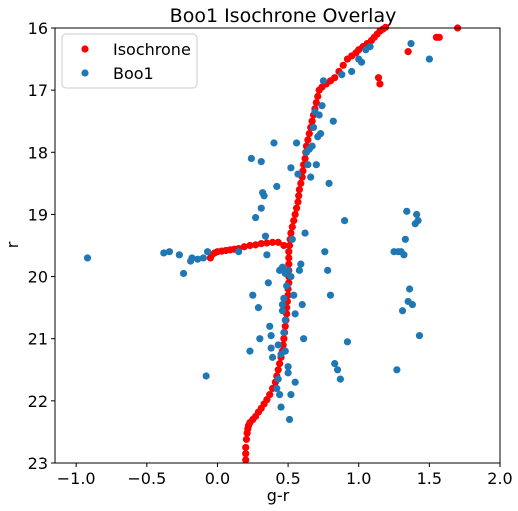 This screenshot has width=518, height=511. Describe the element at coordinates (41, 246) in the screenshot. I see `y-axis-ticks: 16 17 18 19 20 21 22 23` at that location.